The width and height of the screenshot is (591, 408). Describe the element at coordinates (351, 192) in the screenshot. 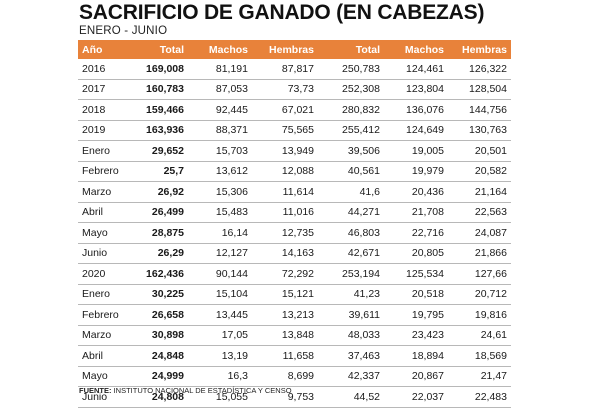

I see `cell-total-2: 41,6` at that location.